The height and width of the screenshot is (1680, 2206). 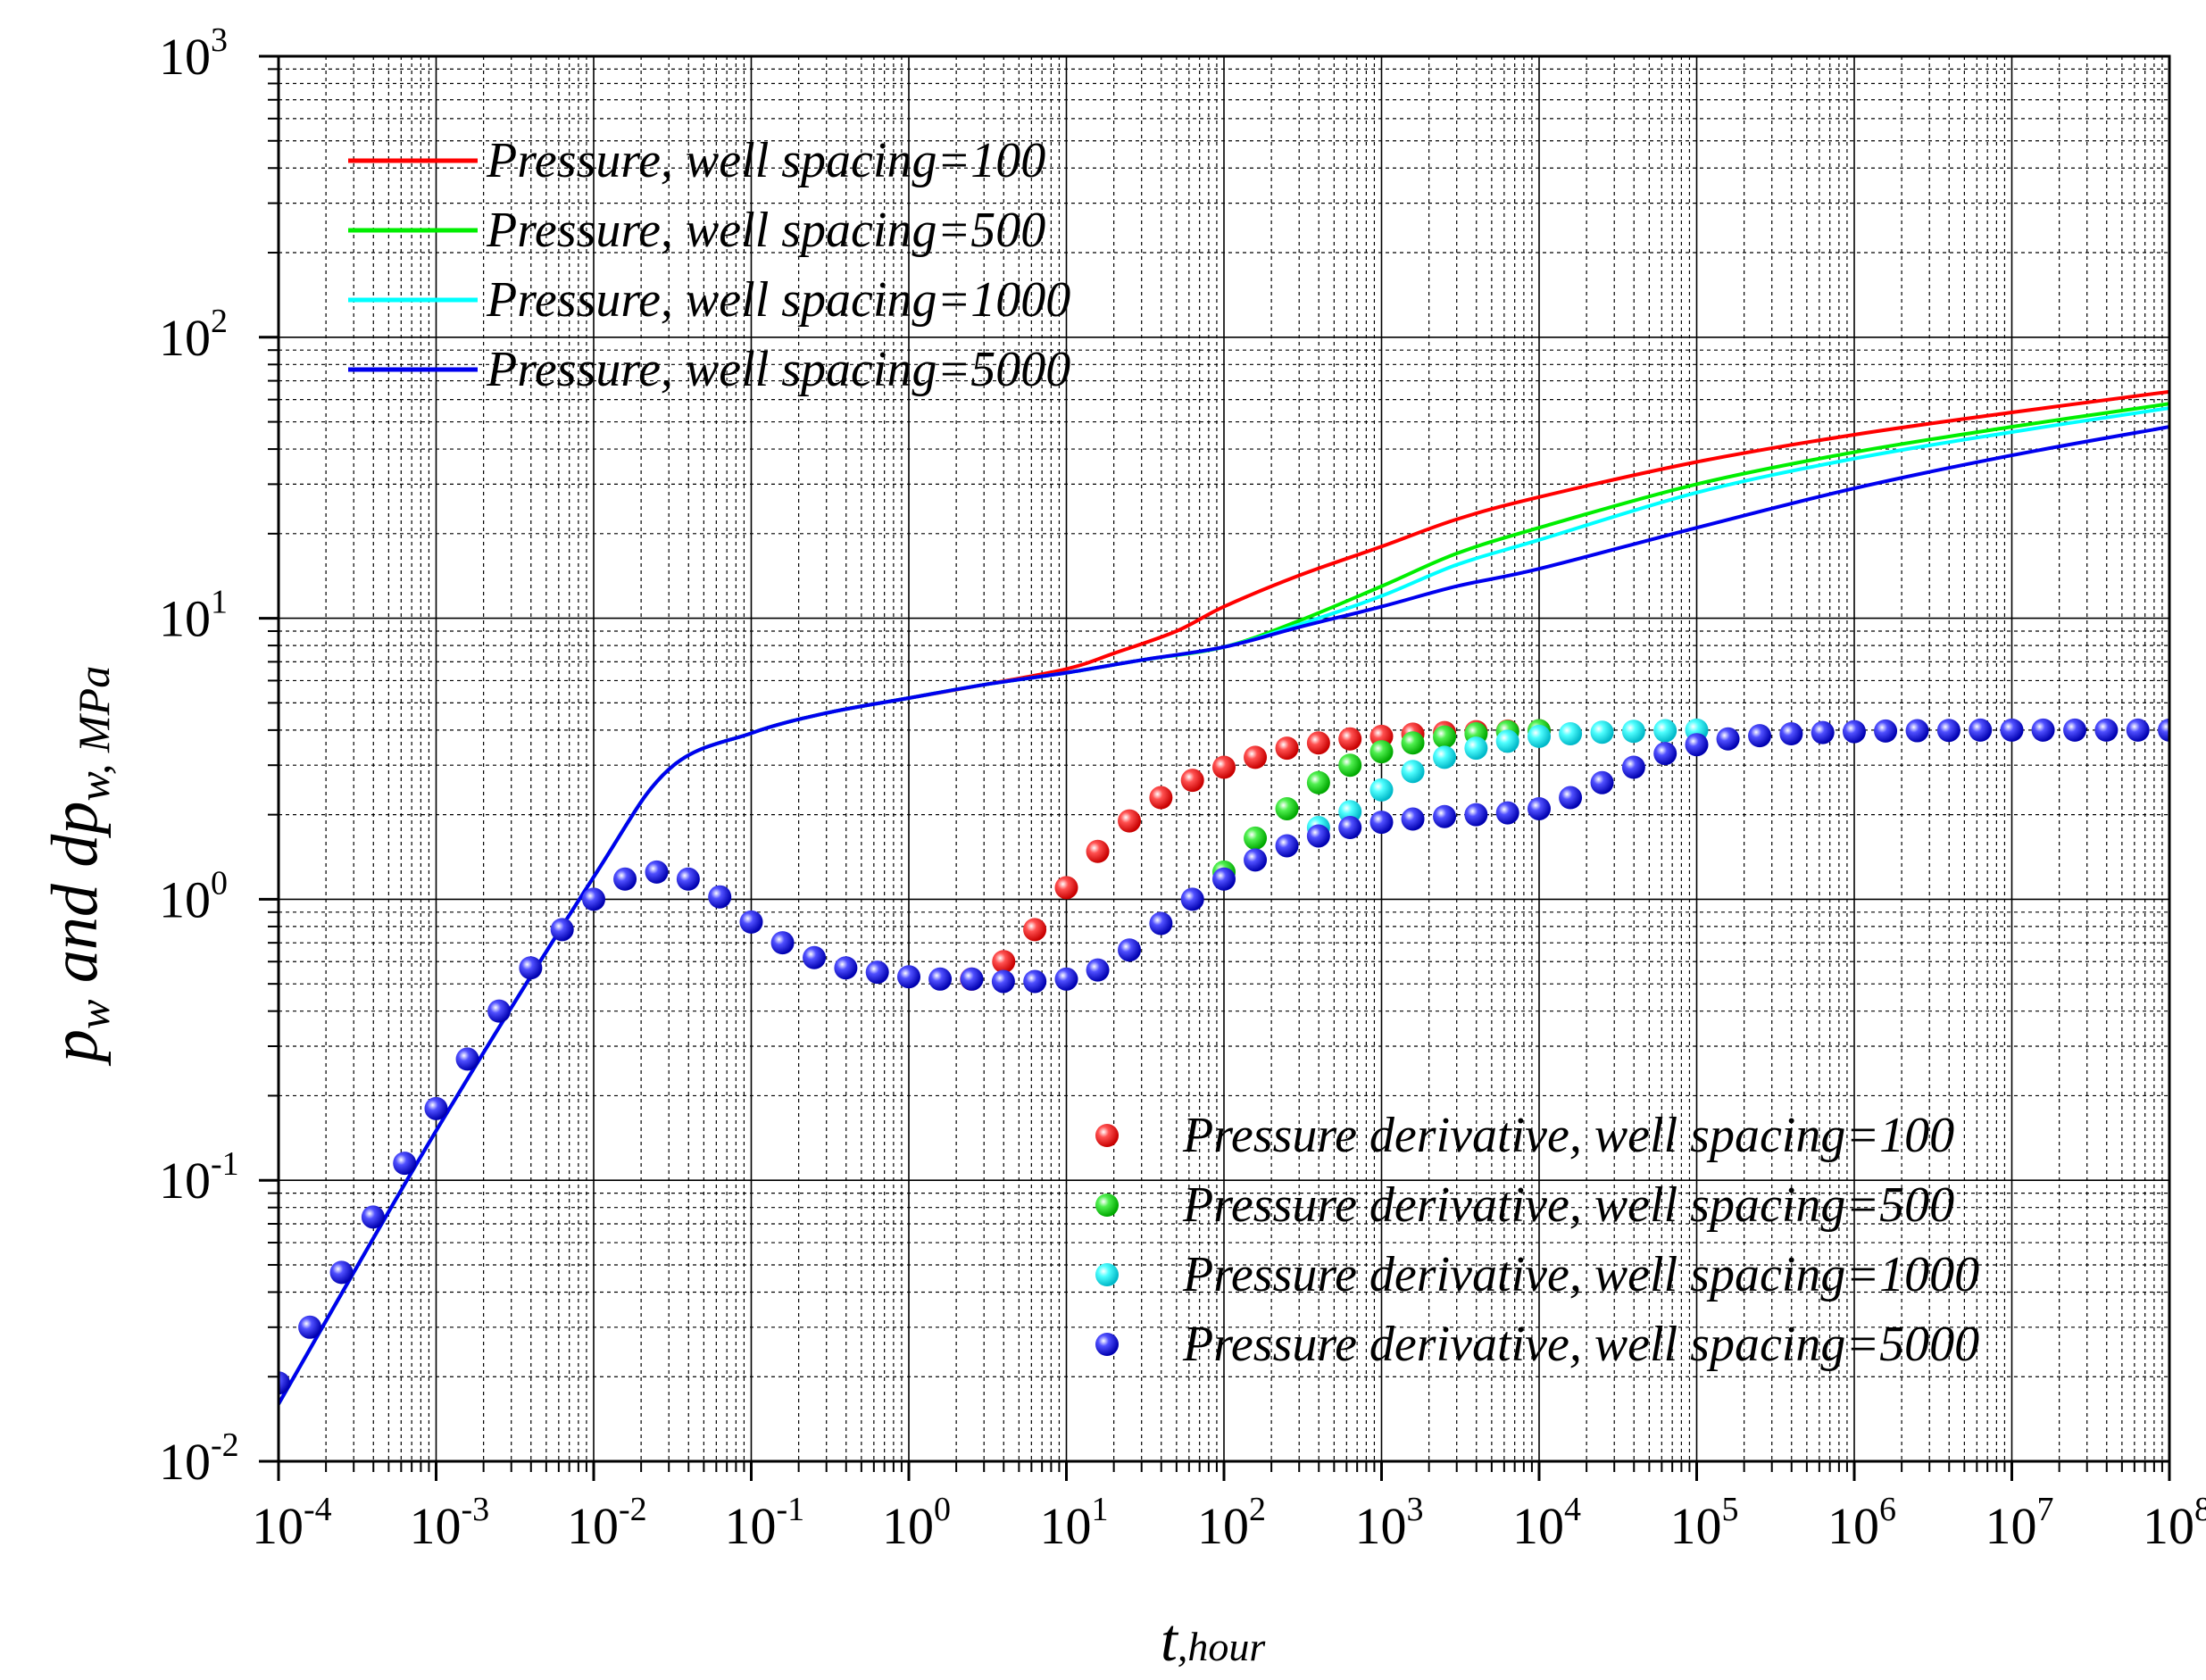 I want to click on legend-line-label: Pressure, well spacing=5000, so click(x=778, y=370).